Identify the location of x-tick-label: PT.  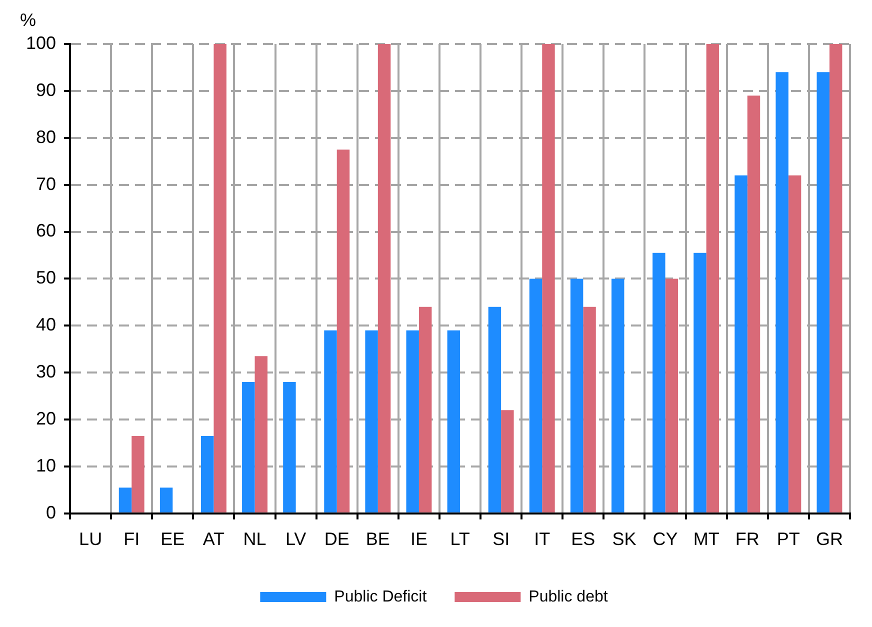
(788, 539).